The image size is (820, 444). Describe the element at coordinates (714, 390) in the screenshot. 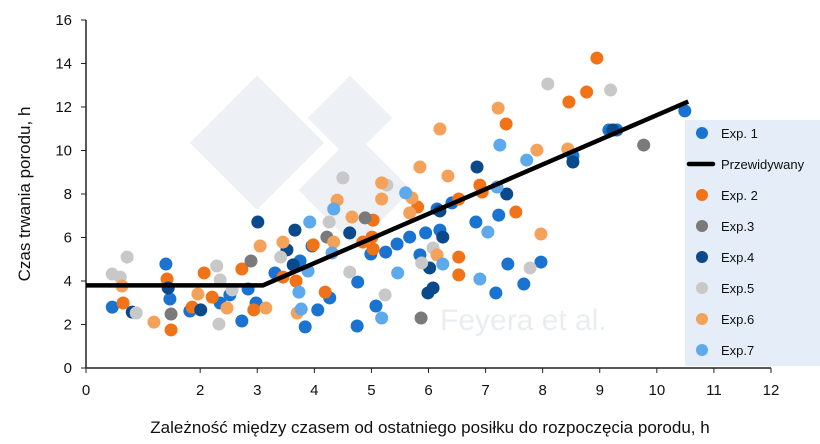

I see `x-tick-label: 11` at that location.